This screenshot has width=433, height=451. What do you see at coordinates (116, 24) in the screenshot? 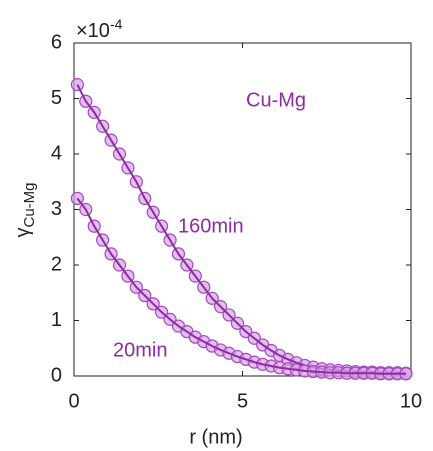
I see `multiplier-exponent: -4` at bounding box center [116, 24].